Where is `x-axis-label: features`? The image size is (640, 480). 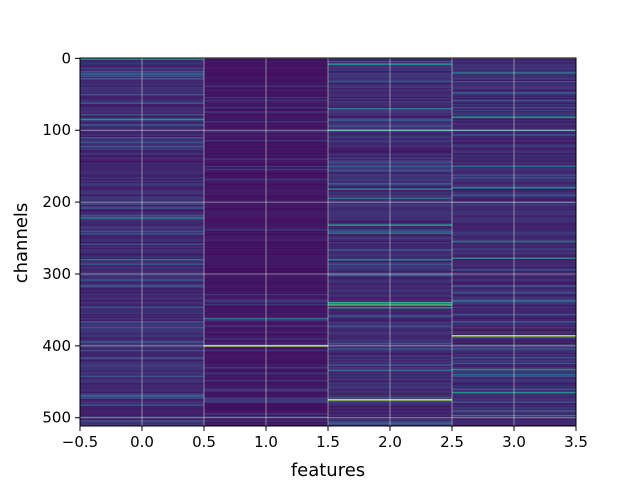 x-axis-label: features is located at coordinates (328, 470).